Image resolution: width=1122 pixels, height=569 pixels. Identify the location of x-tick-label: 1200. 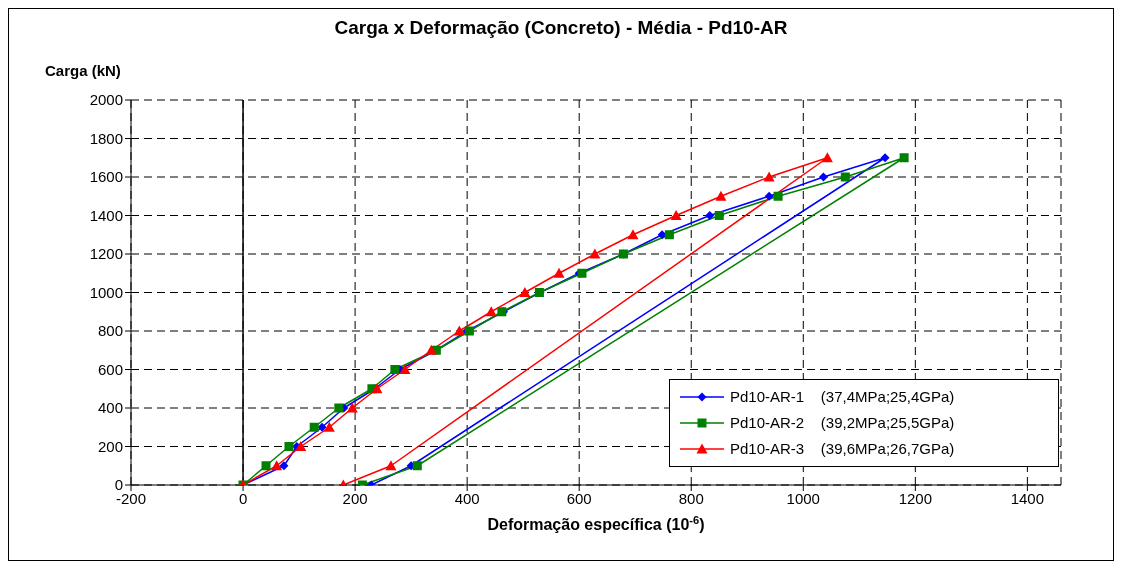
(915, 498).